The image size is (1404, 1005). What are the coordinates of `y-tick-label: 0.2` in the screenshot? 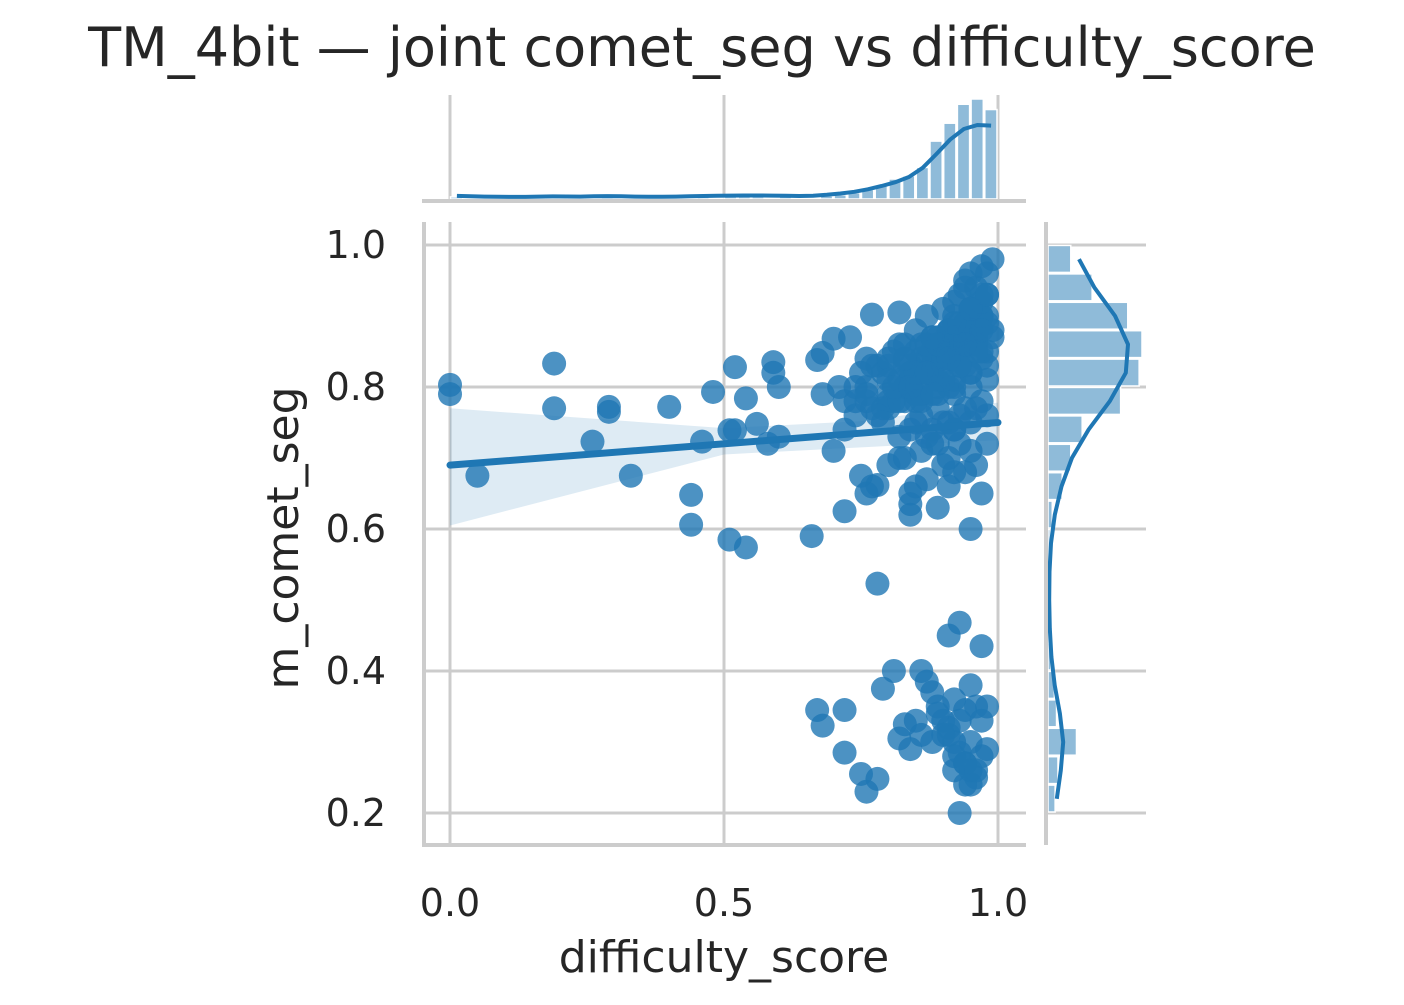 It's located at (356, 813).